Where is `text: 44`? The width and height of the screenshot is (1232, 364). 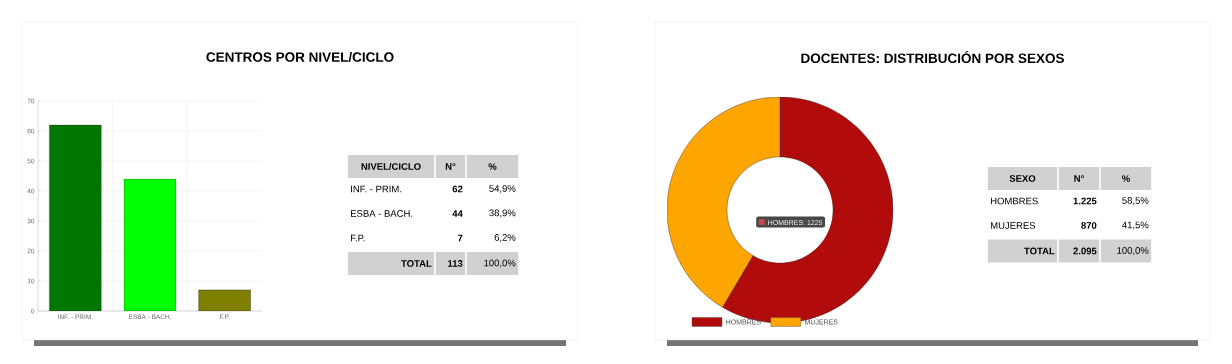 text: 44 is located at coordinates (457, 213).